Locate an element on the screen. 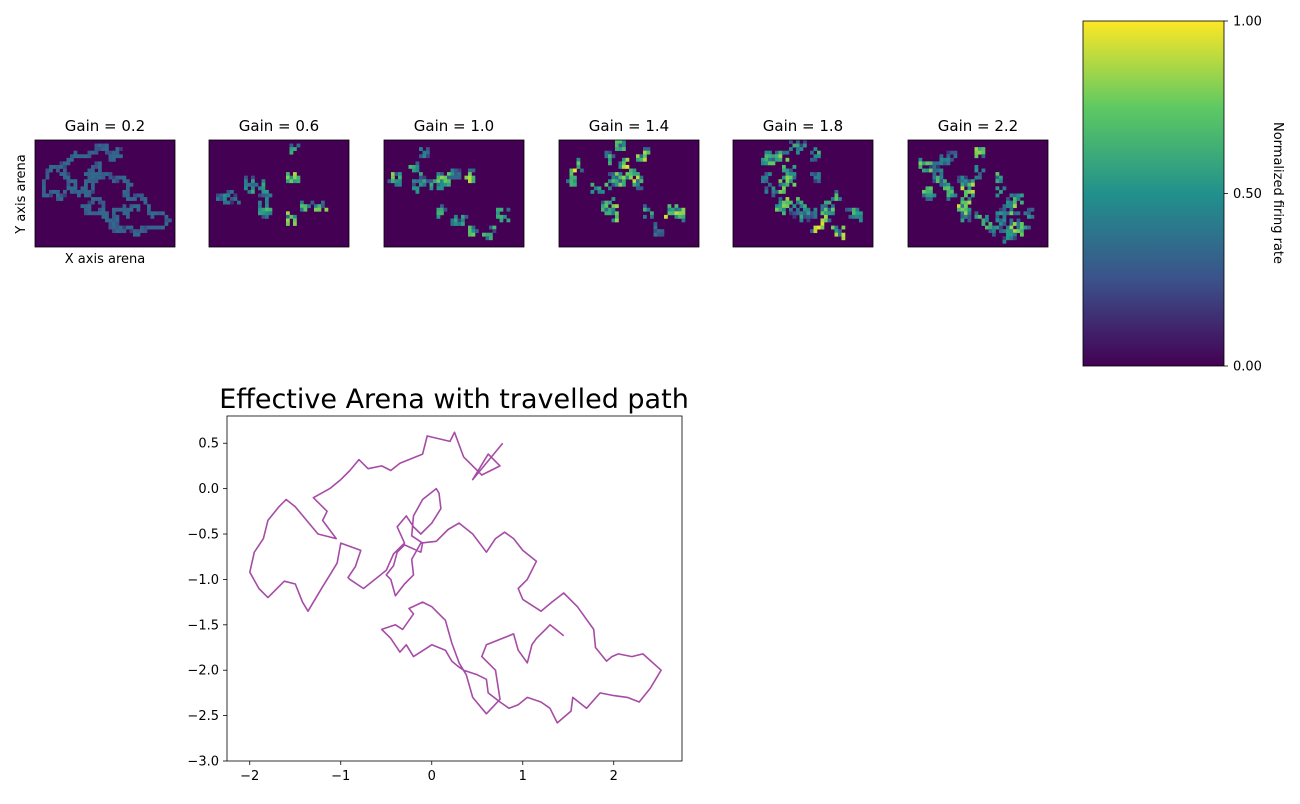  heatmap-panel: Gain = 0.2 is located at coordinates (105, 182).